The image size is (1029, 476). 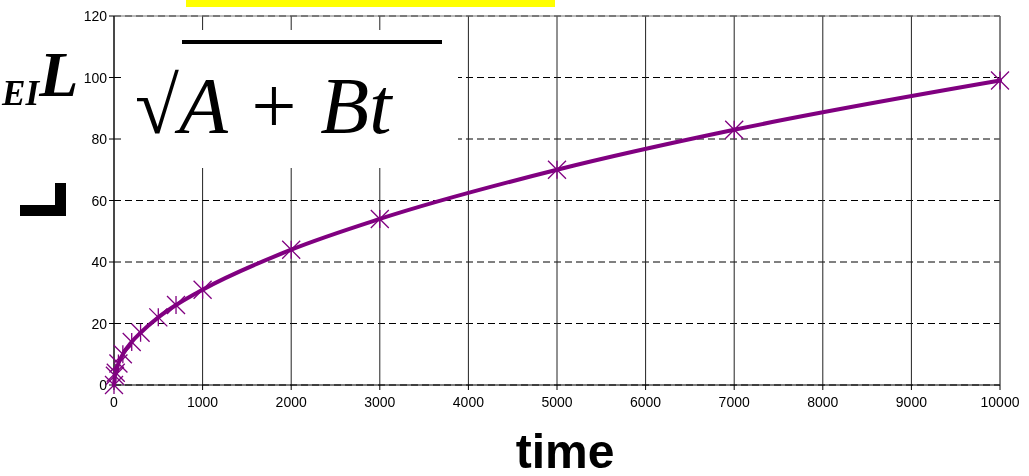 I want to click on y-tick-label: 20, so click(x=99, y=323).